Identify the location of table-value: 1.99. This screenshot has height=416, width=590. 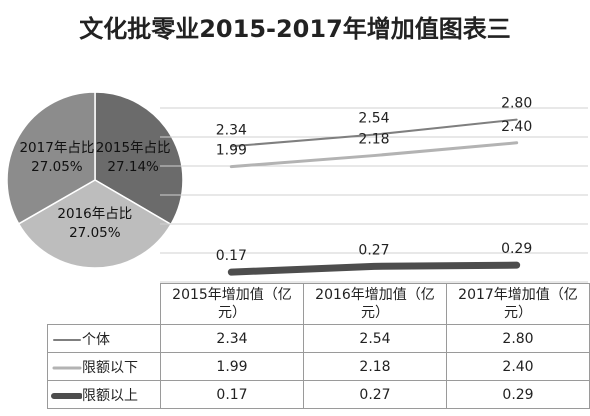
(232, 366).